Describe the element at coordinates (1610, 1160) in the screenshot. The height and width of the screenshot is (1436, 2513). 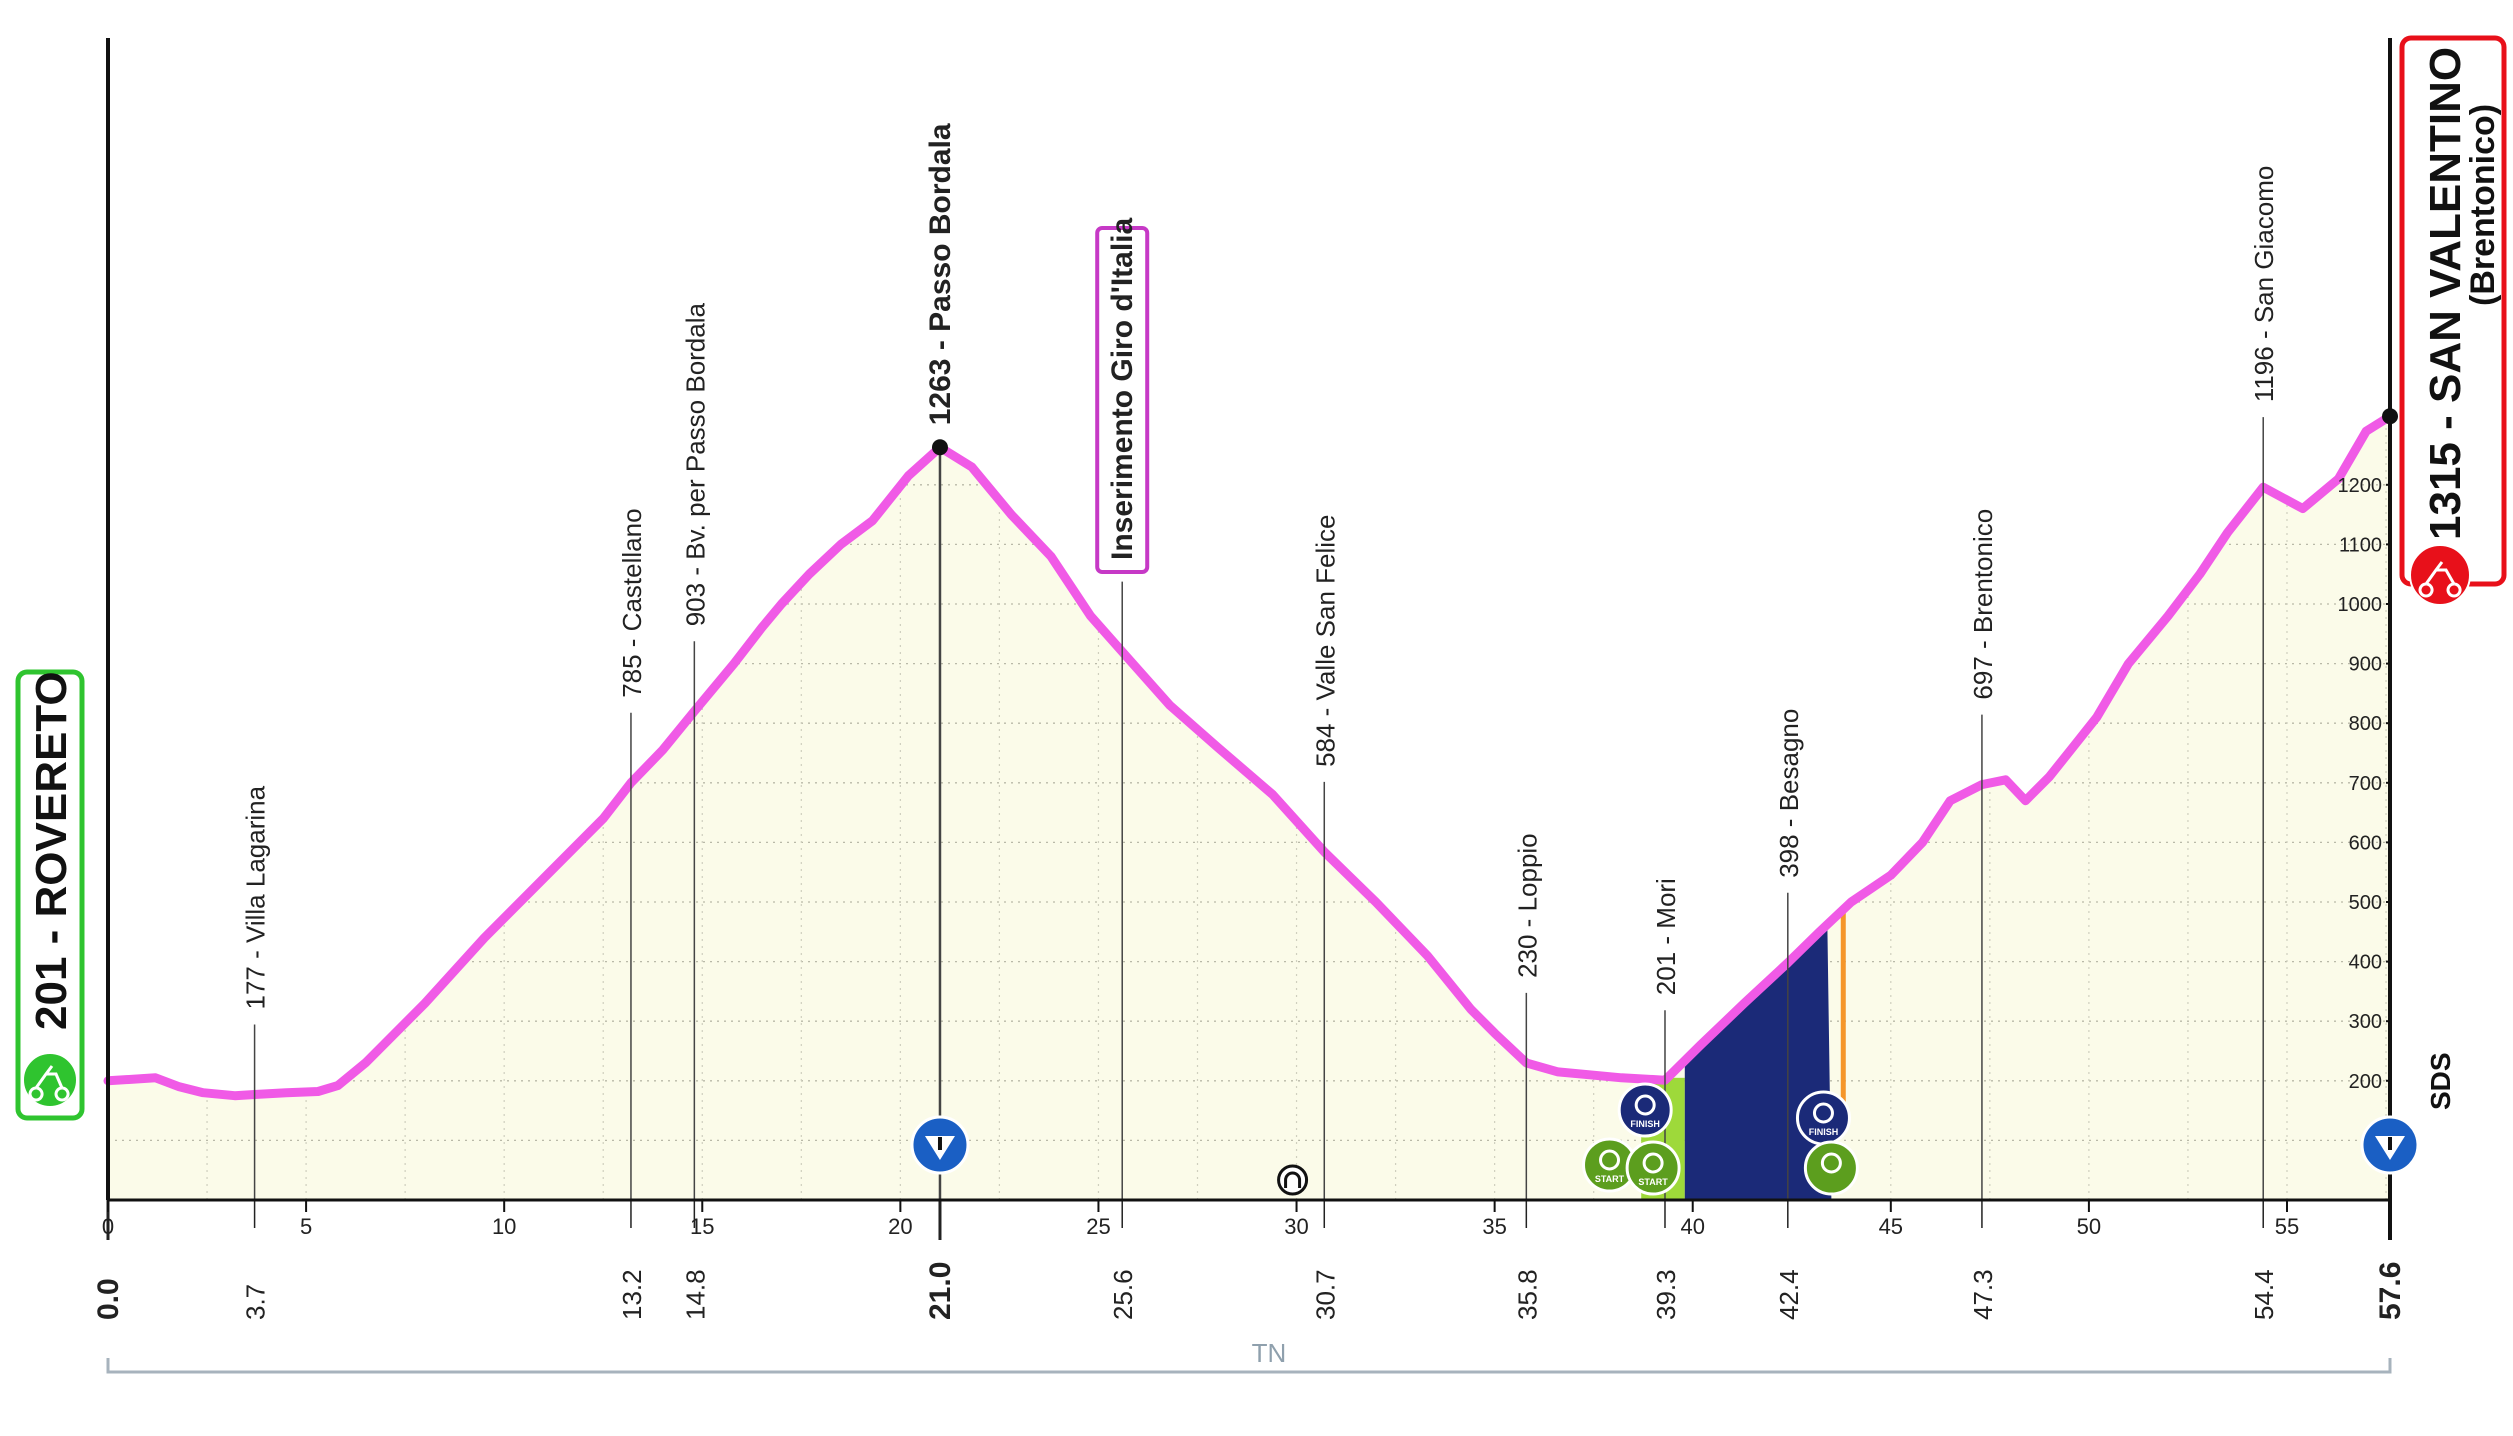
I see `start-timing-icon-glyph` at that location.